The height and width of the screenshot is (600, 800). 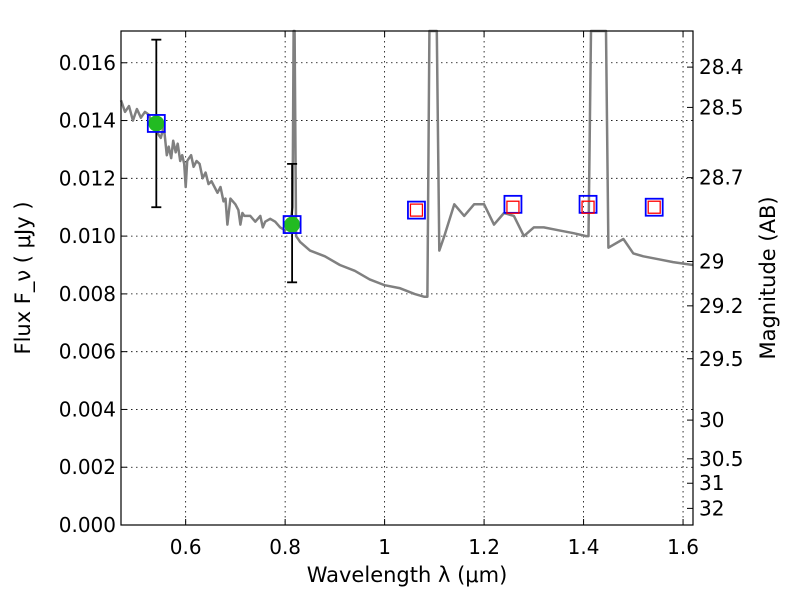 I want to click on right-tick-label: 29.2, so click(x=721, y=306).